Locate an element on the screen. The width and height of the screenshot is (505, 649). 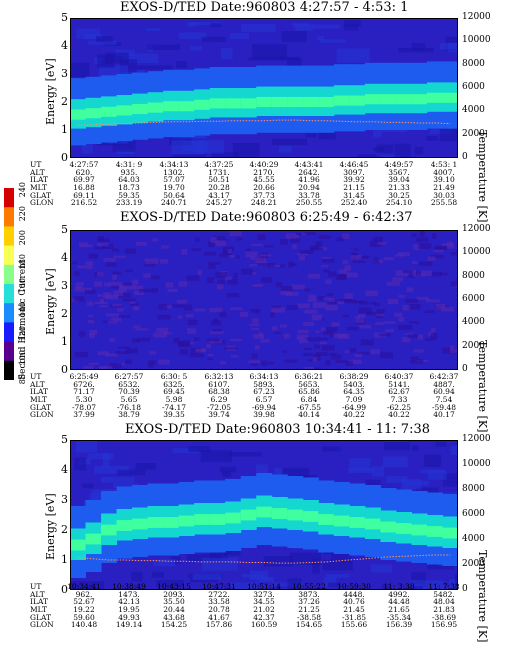
orbit-value: 64.35 is located at coordinates (354, 392).